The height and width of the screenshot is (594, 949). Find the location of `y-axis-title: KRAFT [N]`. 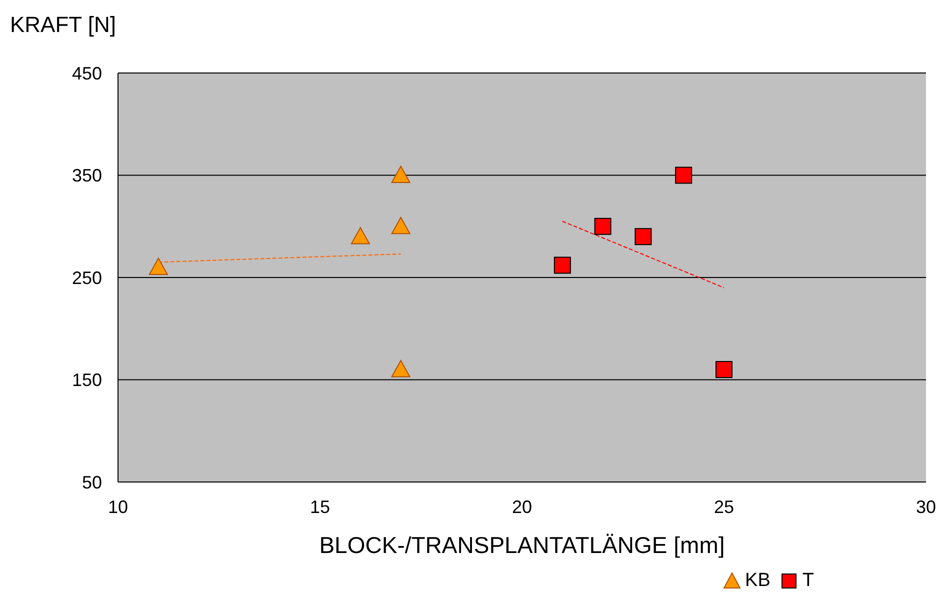

y-axis-title: KRAFT [N] is located at coordinates (63, 25).